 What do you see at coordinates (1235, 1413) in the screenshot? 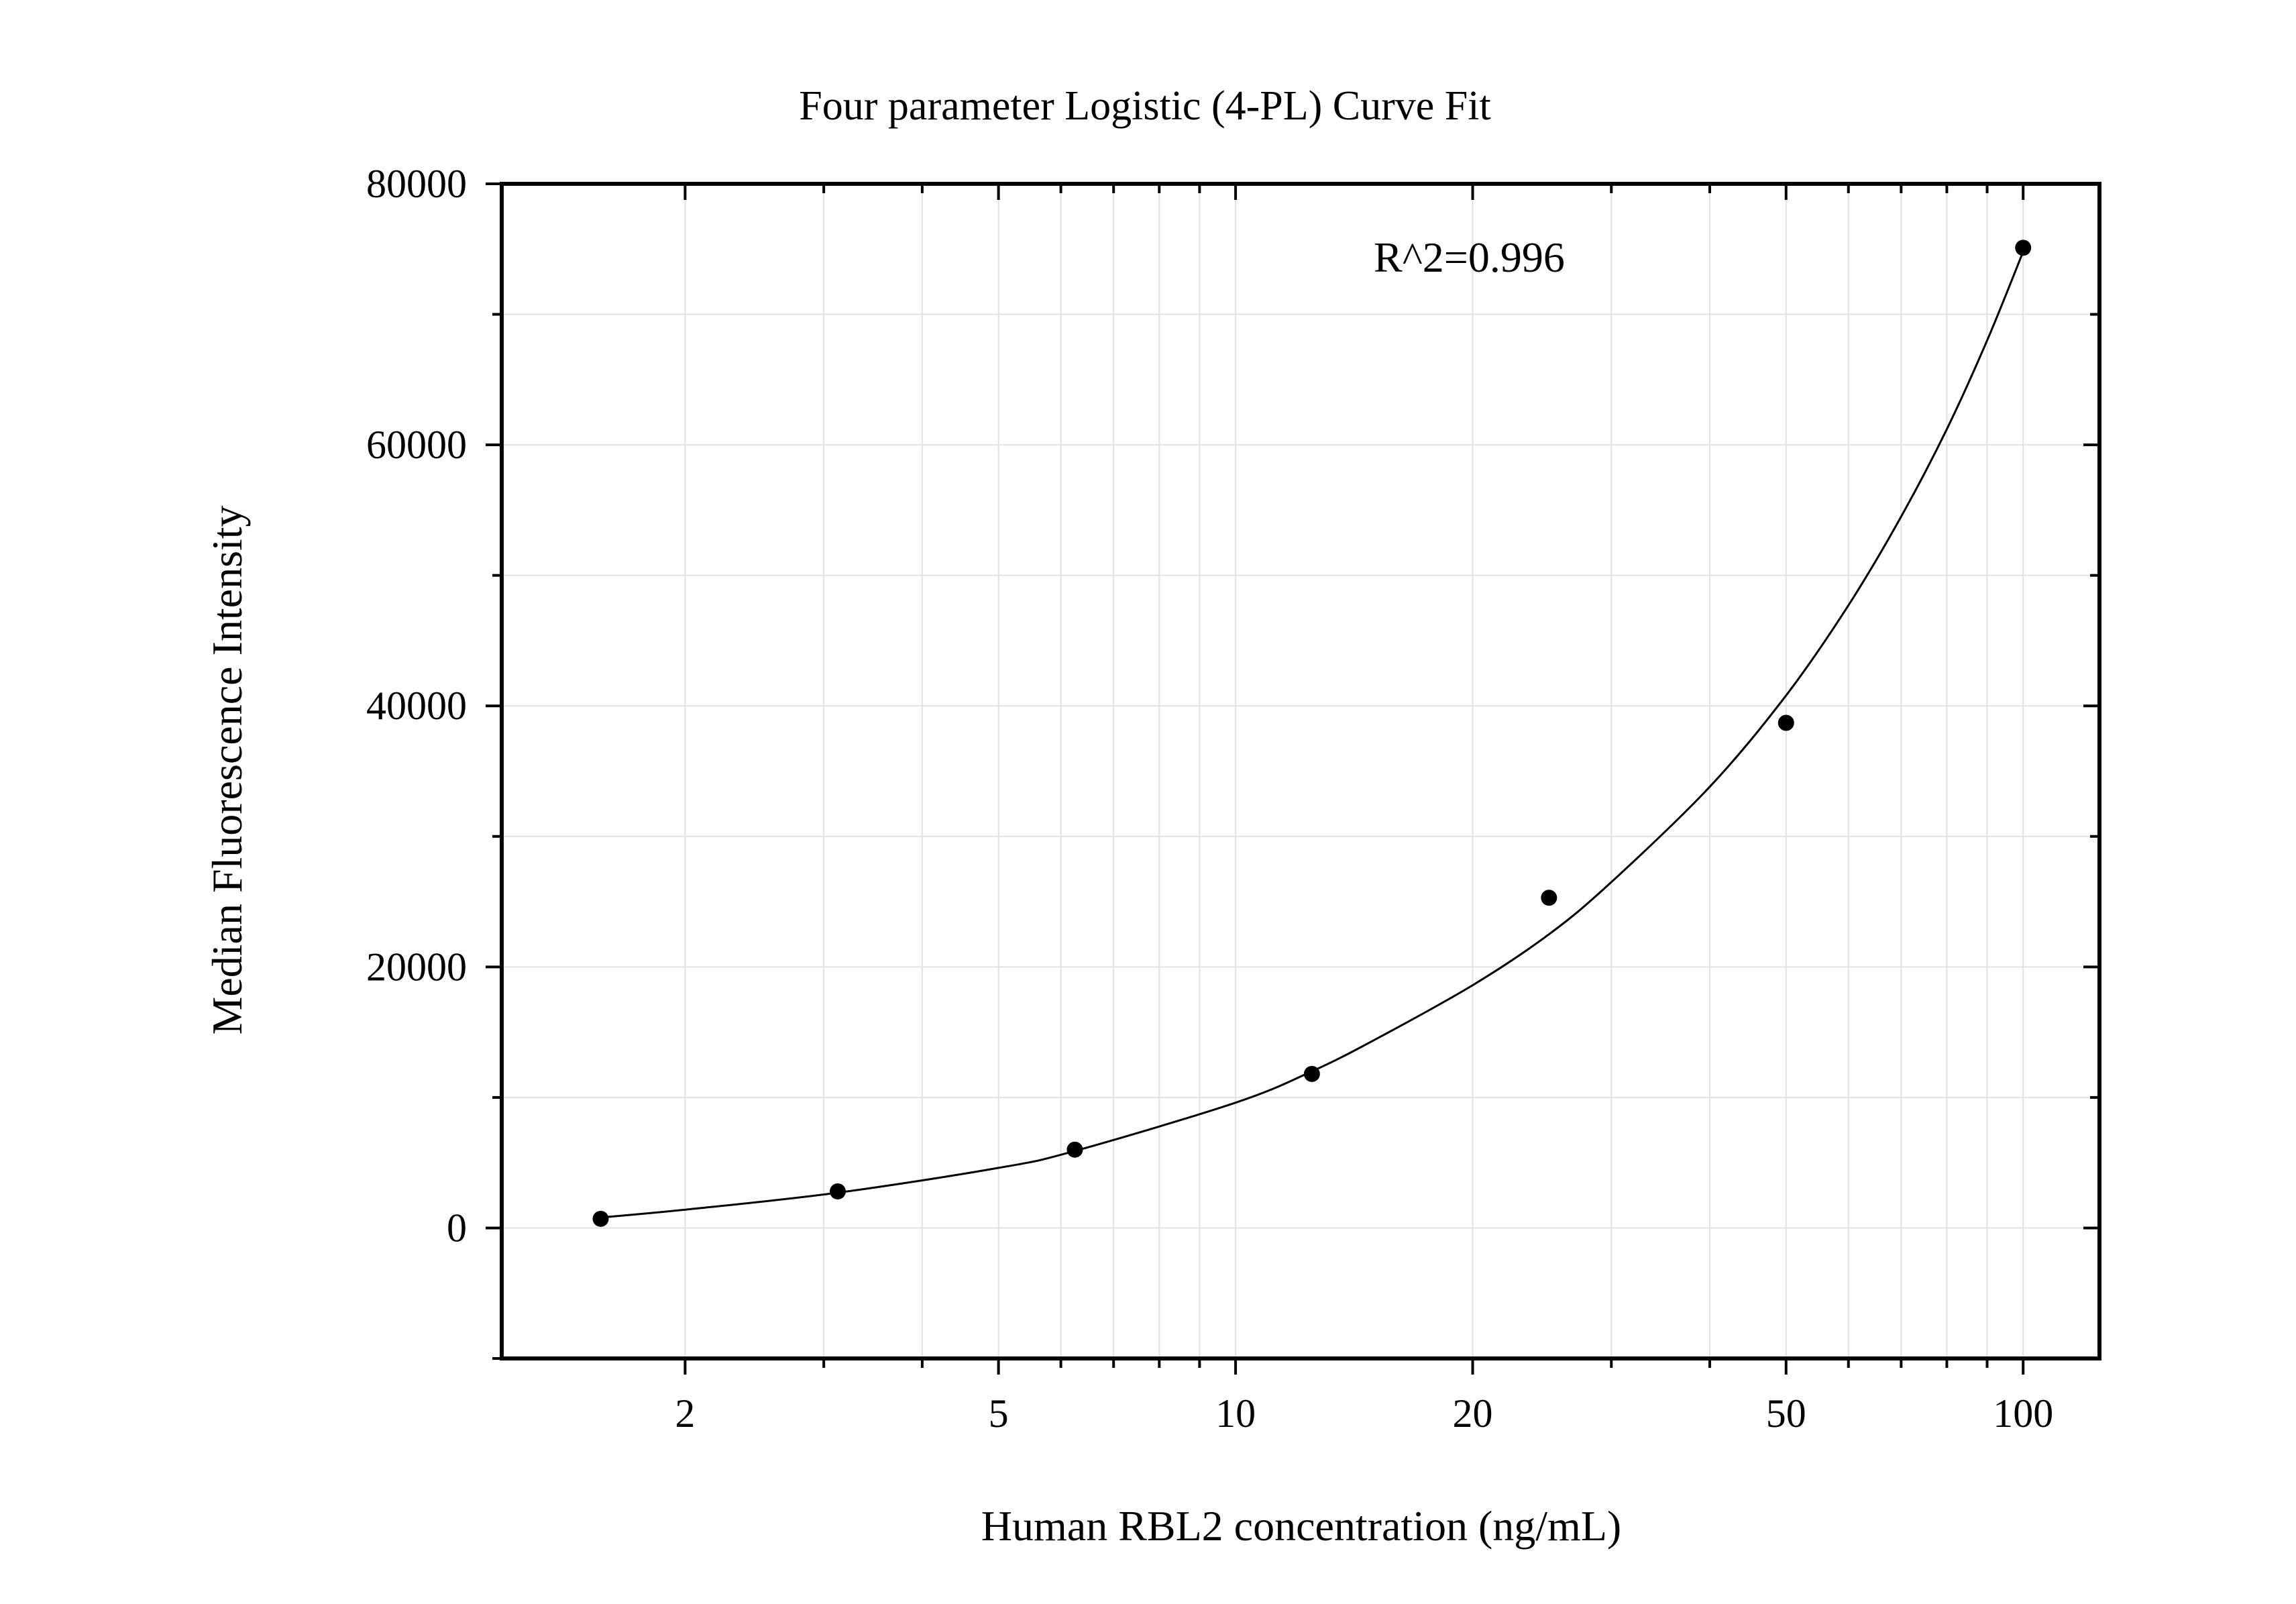
I see `x-tick-label: 10` at bounding box center [1235, 1413].